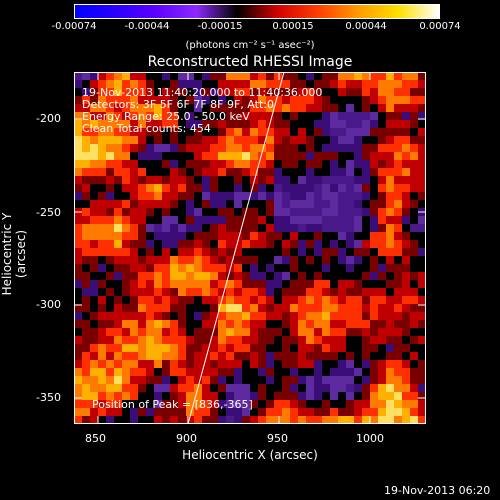 The image size is (500, 500). What do you see at coordinates (236, 248) in the screenshot?
I see `solar-limb-line` at bounding box center [236, 248].